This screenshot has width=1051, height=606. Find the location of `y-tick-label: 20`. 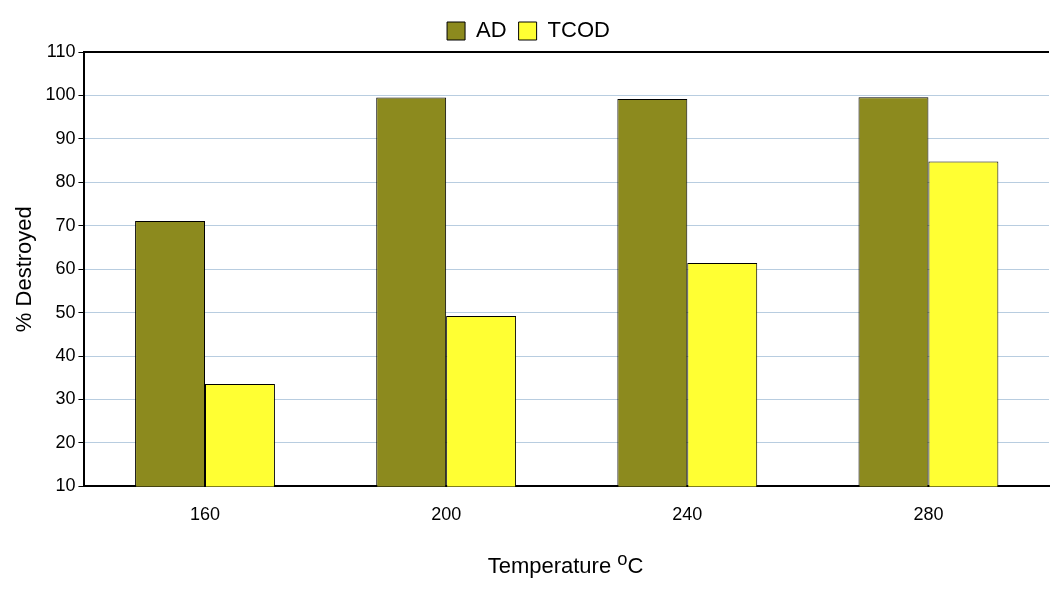

y-tick-label: 20 is located at coordinates (65, 441).